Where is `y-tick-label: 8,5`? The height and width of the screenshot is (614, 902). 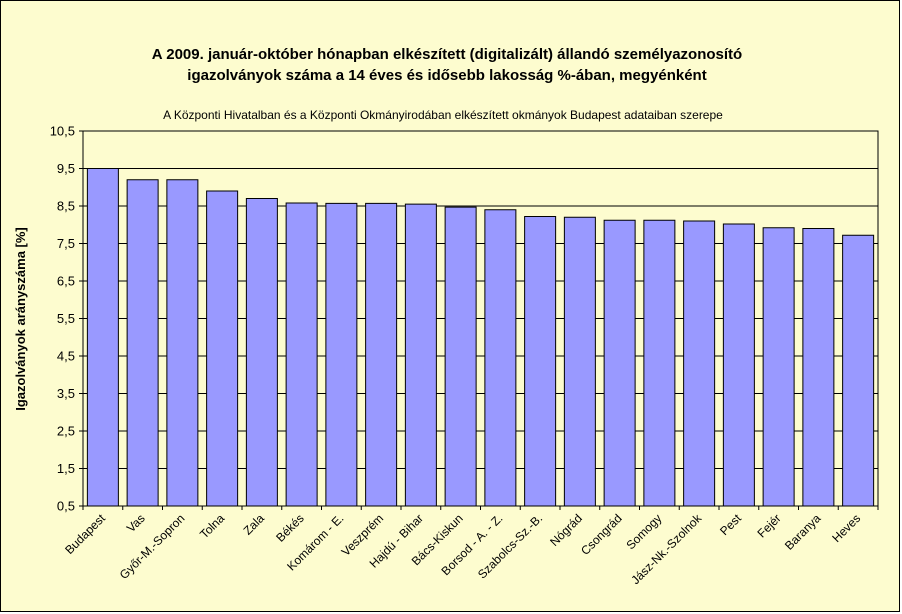 y-tick-label: 8,5 is located at coordinates (66, 206).